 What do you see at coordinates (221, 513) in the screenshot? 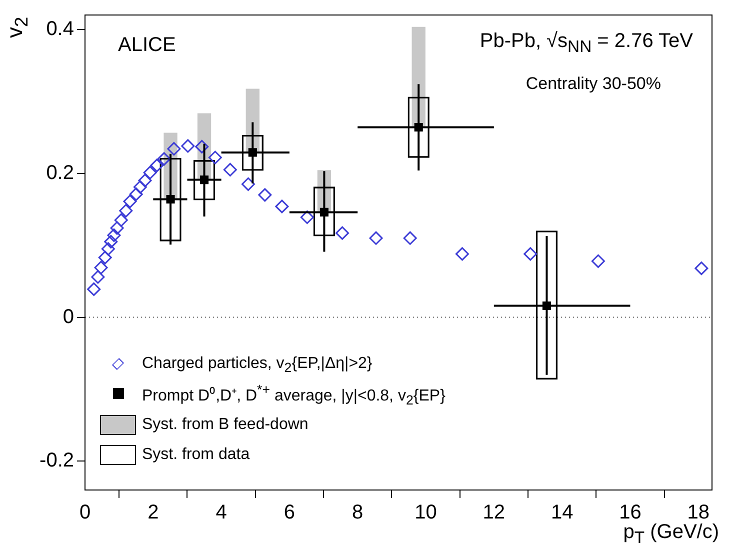
I see `x-tick-label: 4` at bounding box center [221, 513].